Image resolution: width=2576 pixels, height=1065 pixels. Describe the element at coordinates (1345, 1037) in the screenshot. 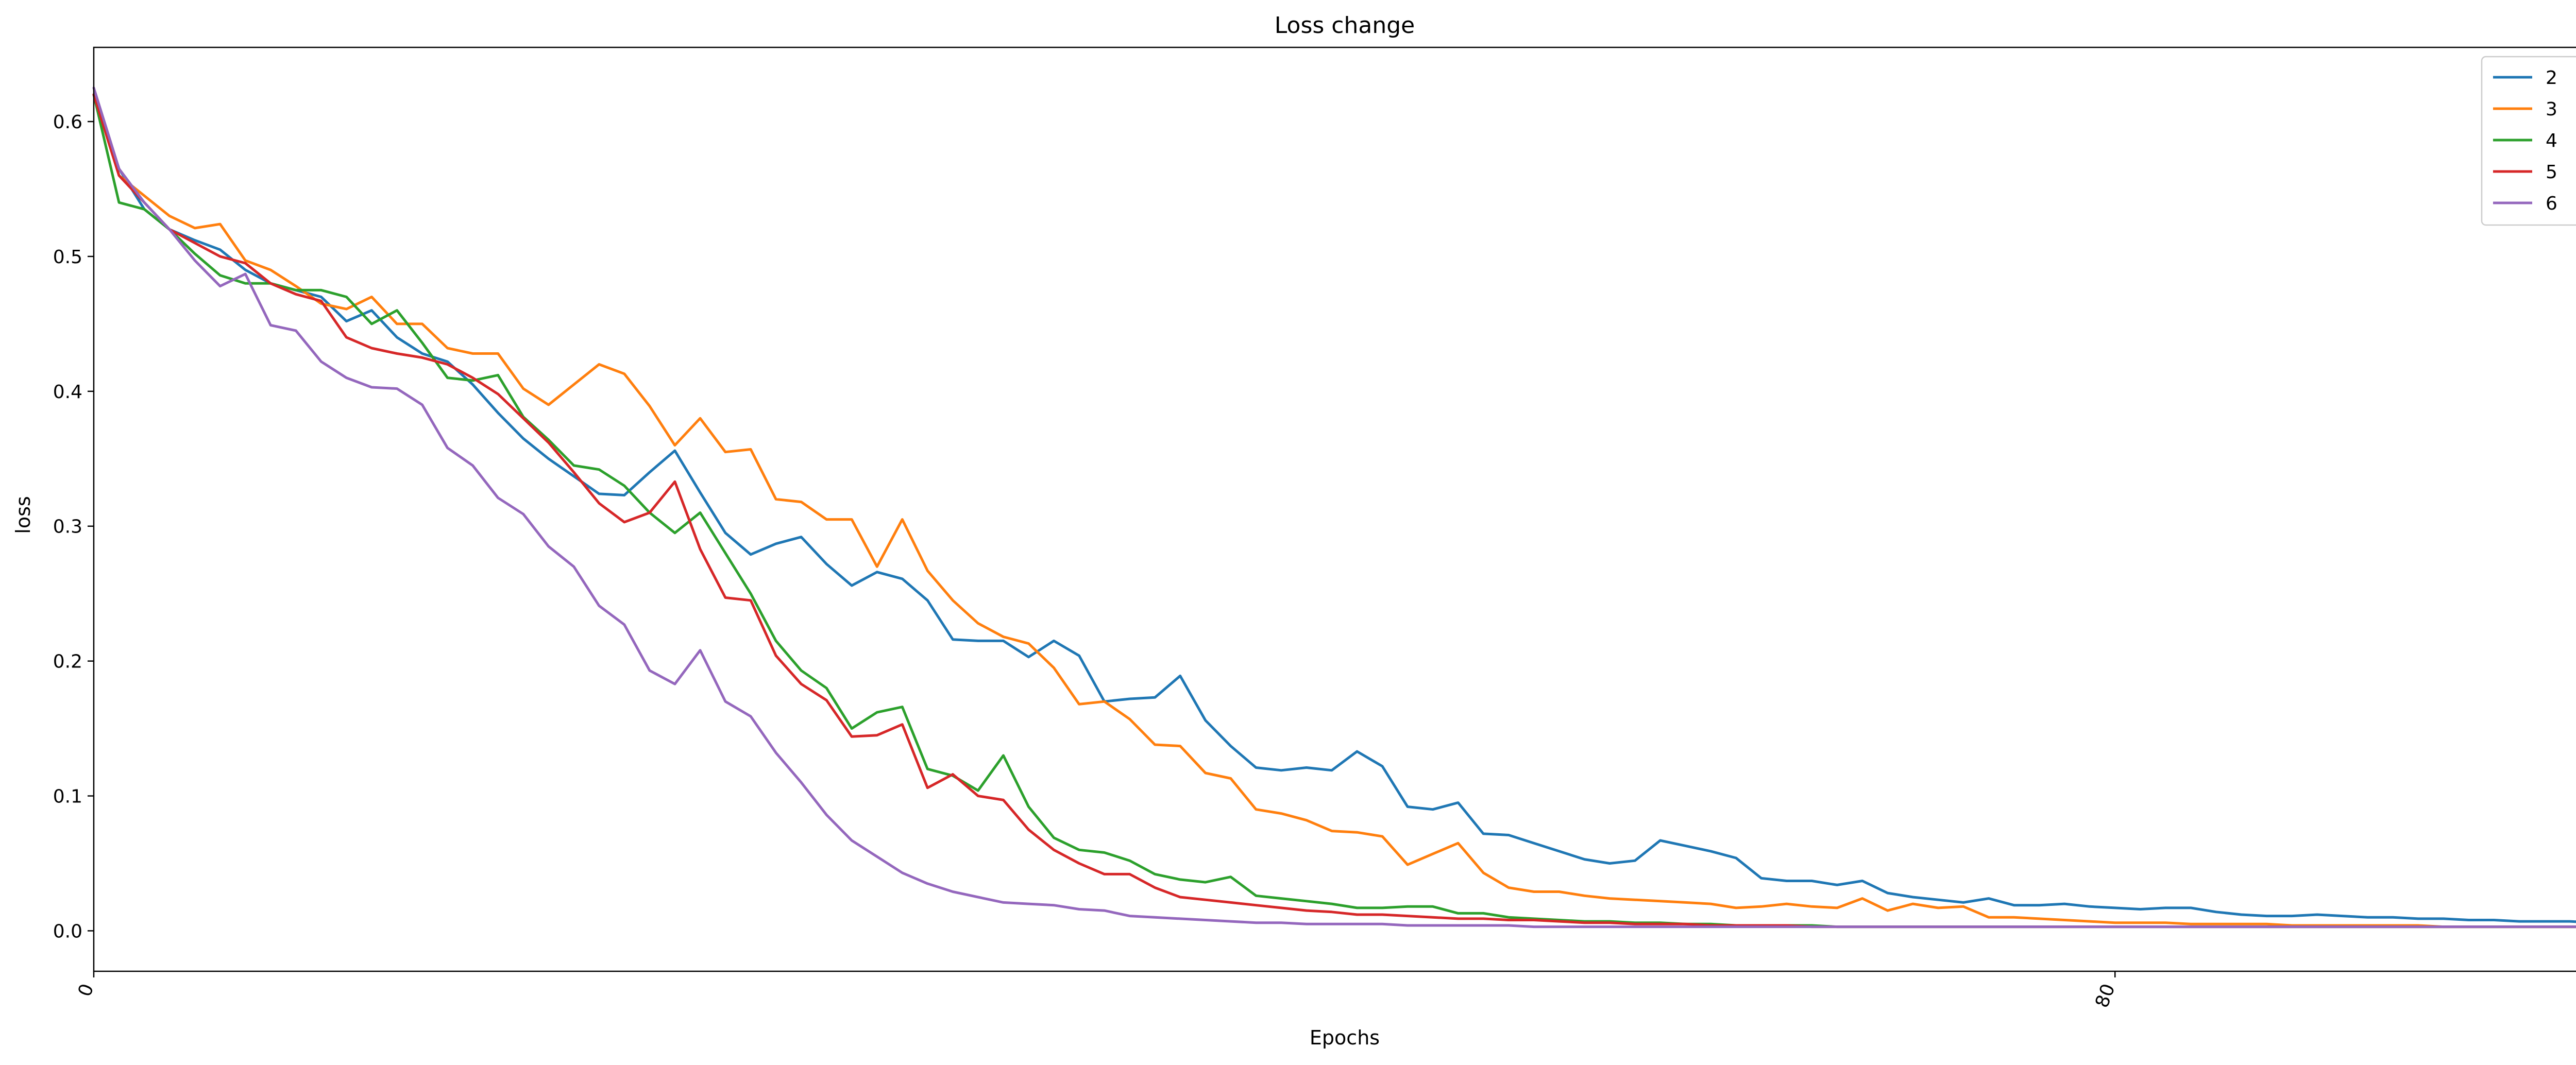

I see `x-axis-label: Epochs` at that location.